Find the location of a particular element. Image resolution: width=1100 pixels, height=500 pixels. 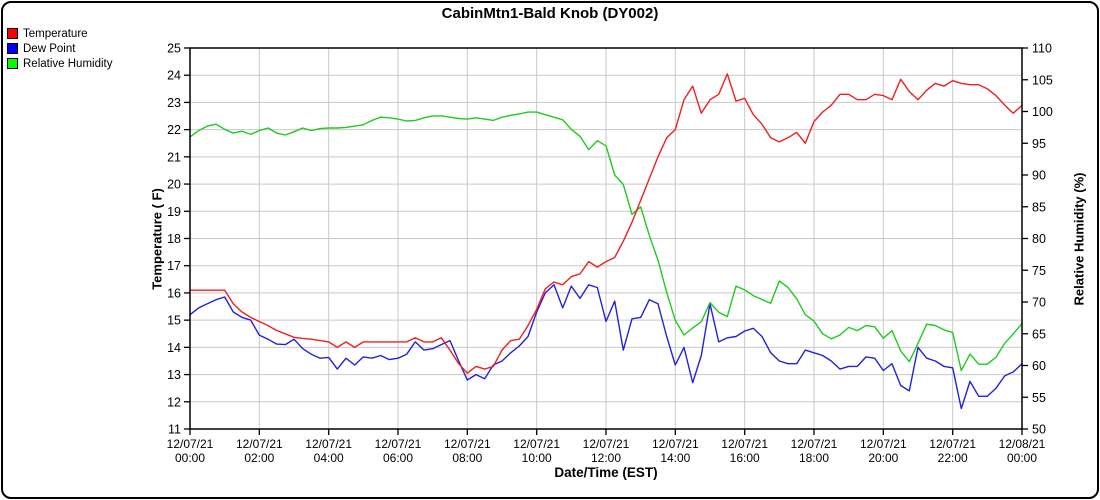

right-tick-label: 110 is located at coordinates (1042, 49).